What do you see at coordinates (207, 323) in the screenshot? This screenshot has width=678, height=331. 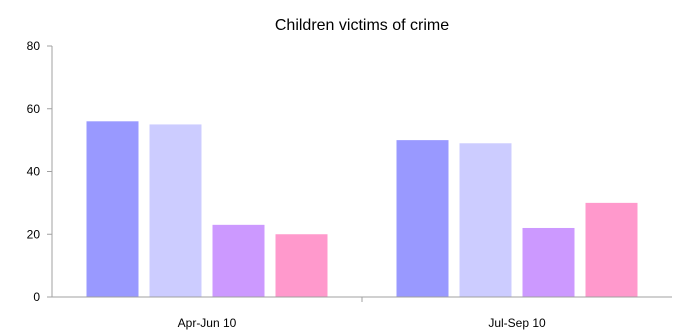 I see `x-tick-label: Apr-Jun 10` at bounding box center [207, 323].